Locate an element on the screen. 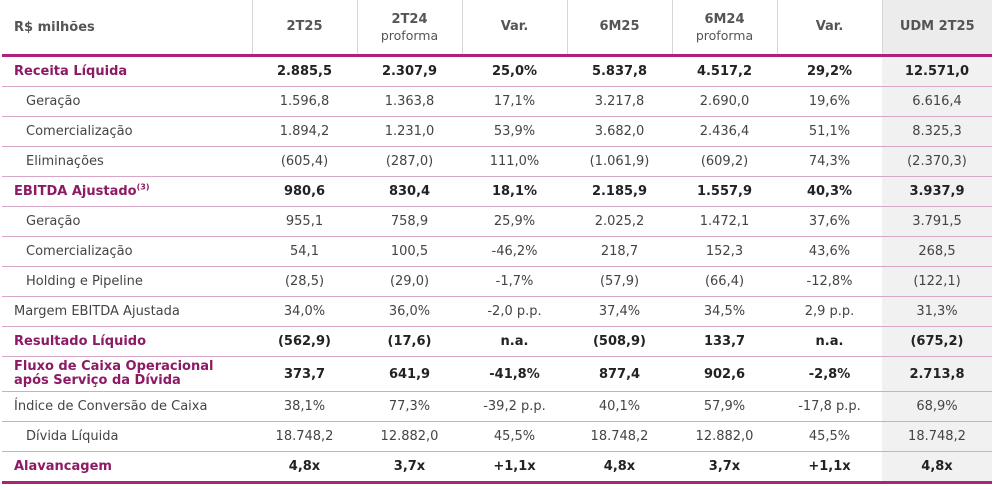  cell: 3.791,5 is located at coordinates (937, 221).